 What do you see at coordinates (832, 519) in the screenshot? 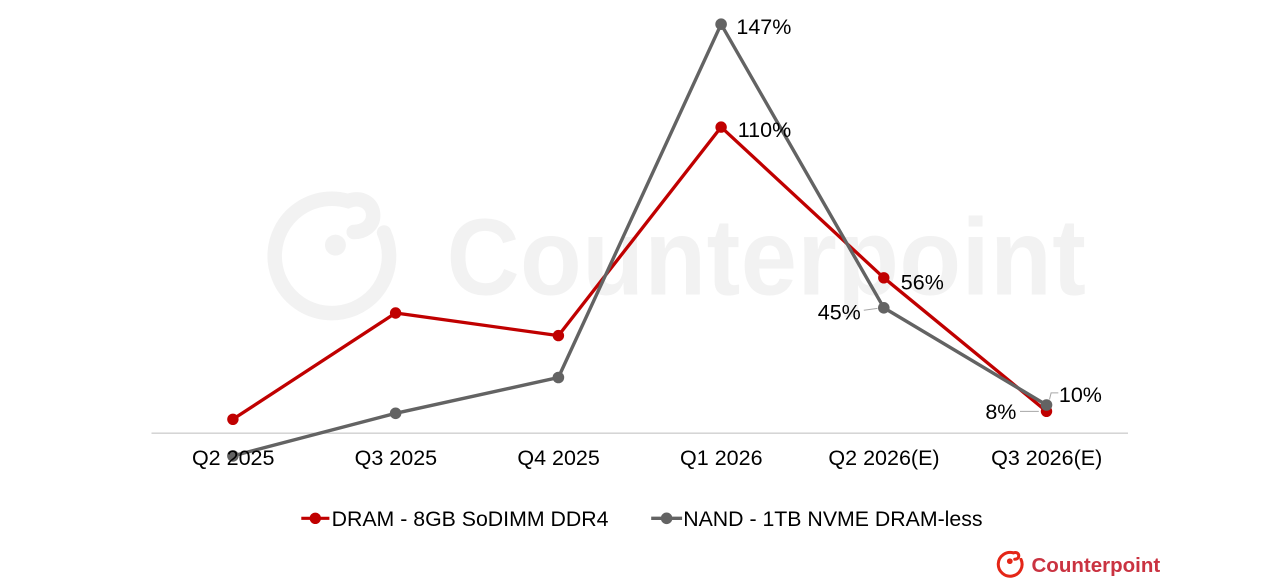
I see `svg-text: NAND - 1TB NVME DRAM-less` at bounding box center [832, 519].